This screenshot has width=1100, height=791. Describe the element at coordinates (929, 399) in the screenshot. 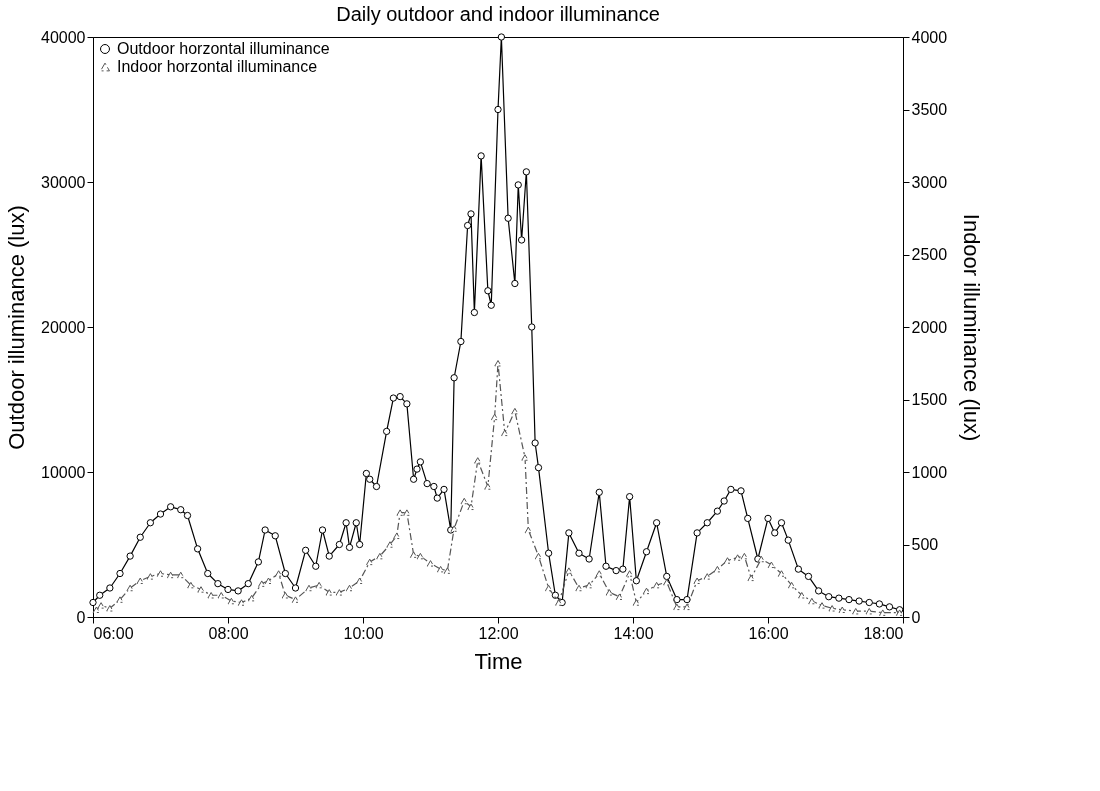

I see `y2-tick-label: 1500` at that location.